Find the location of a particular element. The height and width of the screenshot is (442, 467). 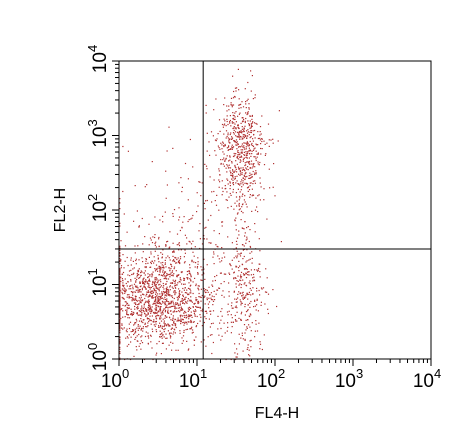

x-tick-exponent: 0 is located at coordinates (125, 373).